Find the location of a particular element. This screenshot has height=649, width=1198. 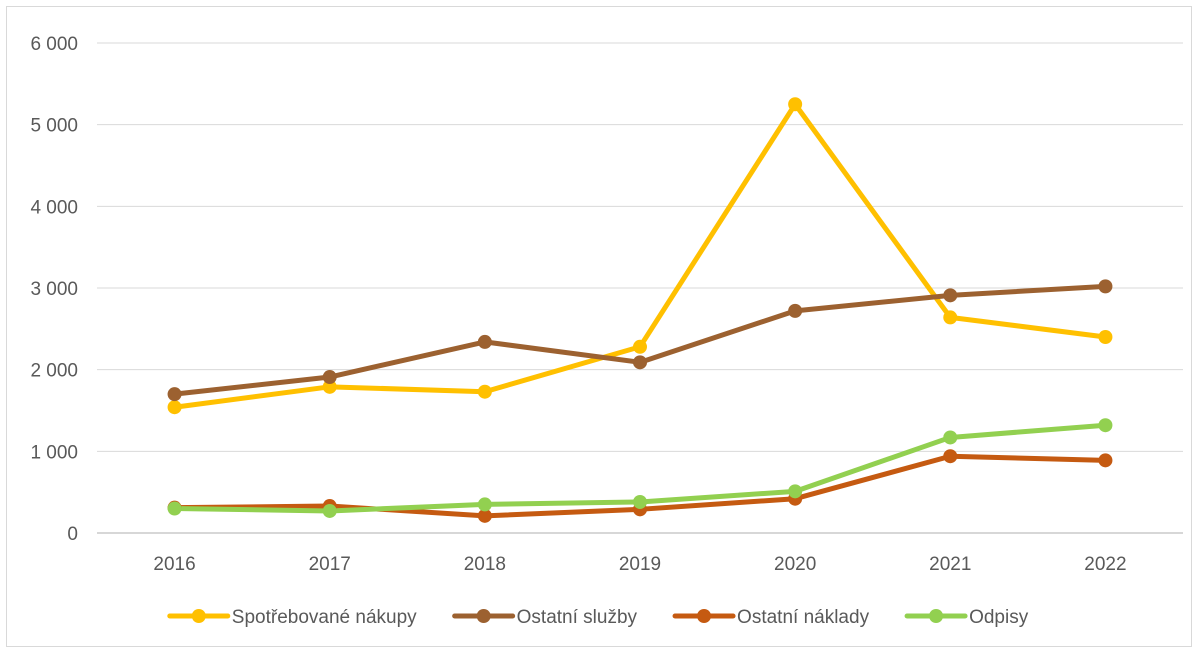

y-tick-label: 5 000 is located at coordinates (54, 126).